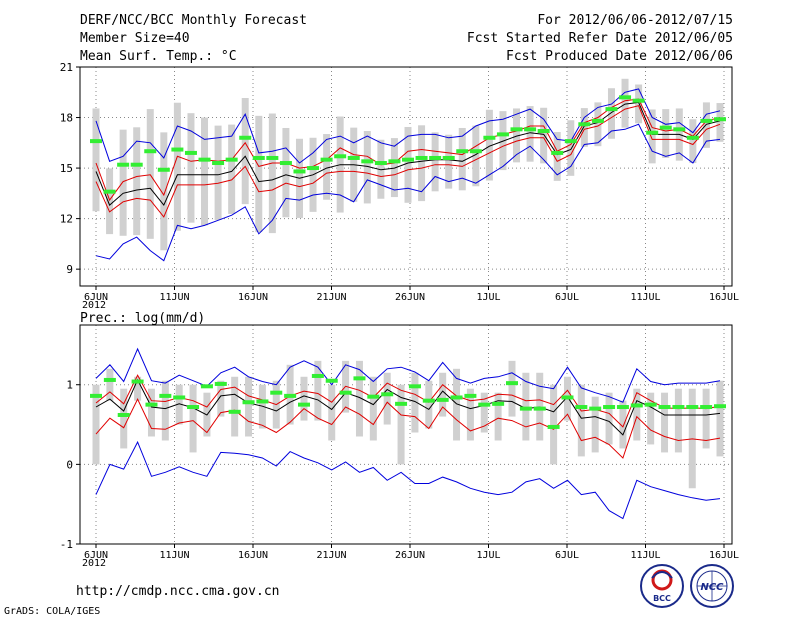  I want to click on precip-x-tick-label: 6JUL, so click(567, 555).